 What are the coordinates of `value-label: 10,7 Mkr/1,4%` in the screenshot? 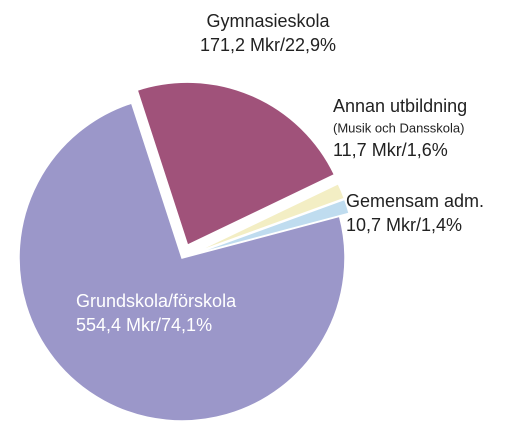 It's located at (404, 225).